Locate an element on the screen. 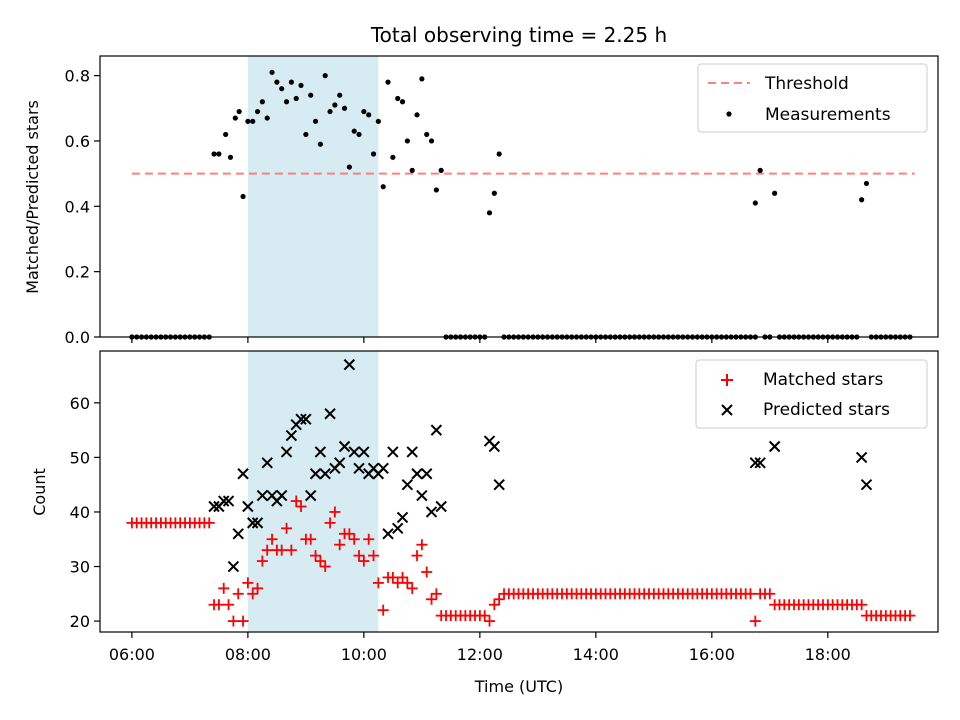 Image resolution: width=960 pixels, height=720 pixels. bottom-y-tick-label: 40 is located at coordinates (80, 512).